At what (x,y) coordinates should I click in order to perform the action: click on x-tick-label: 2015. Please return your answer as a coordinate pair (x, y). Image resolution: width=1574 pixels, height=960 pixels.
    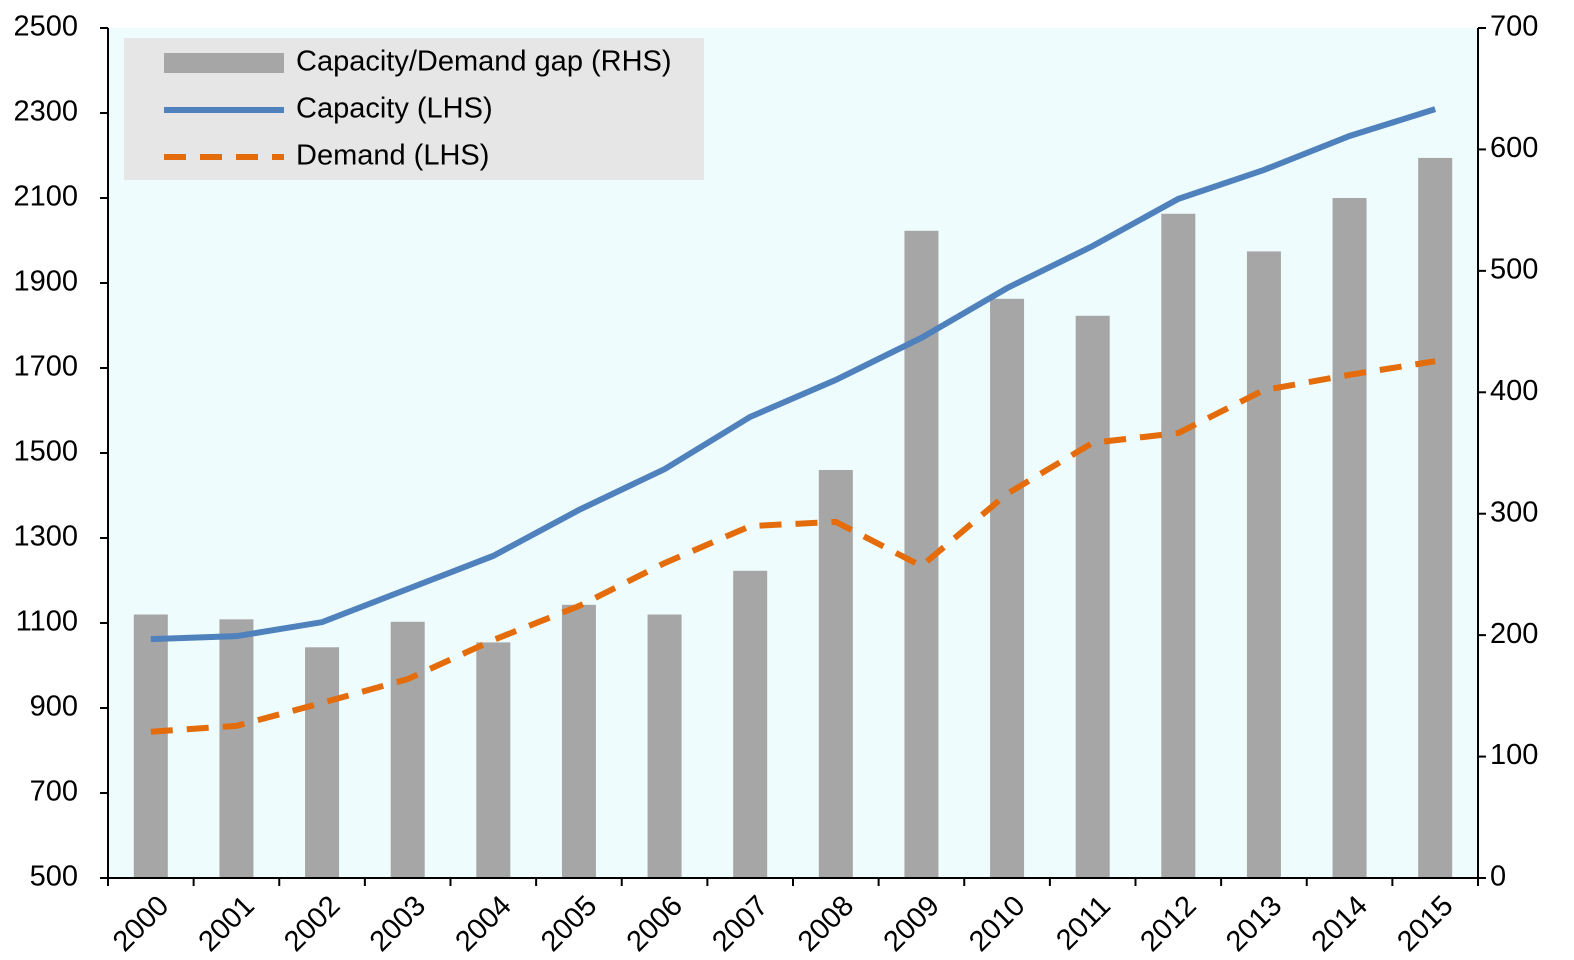
    Looking at the image, I should click on (1425, 924).